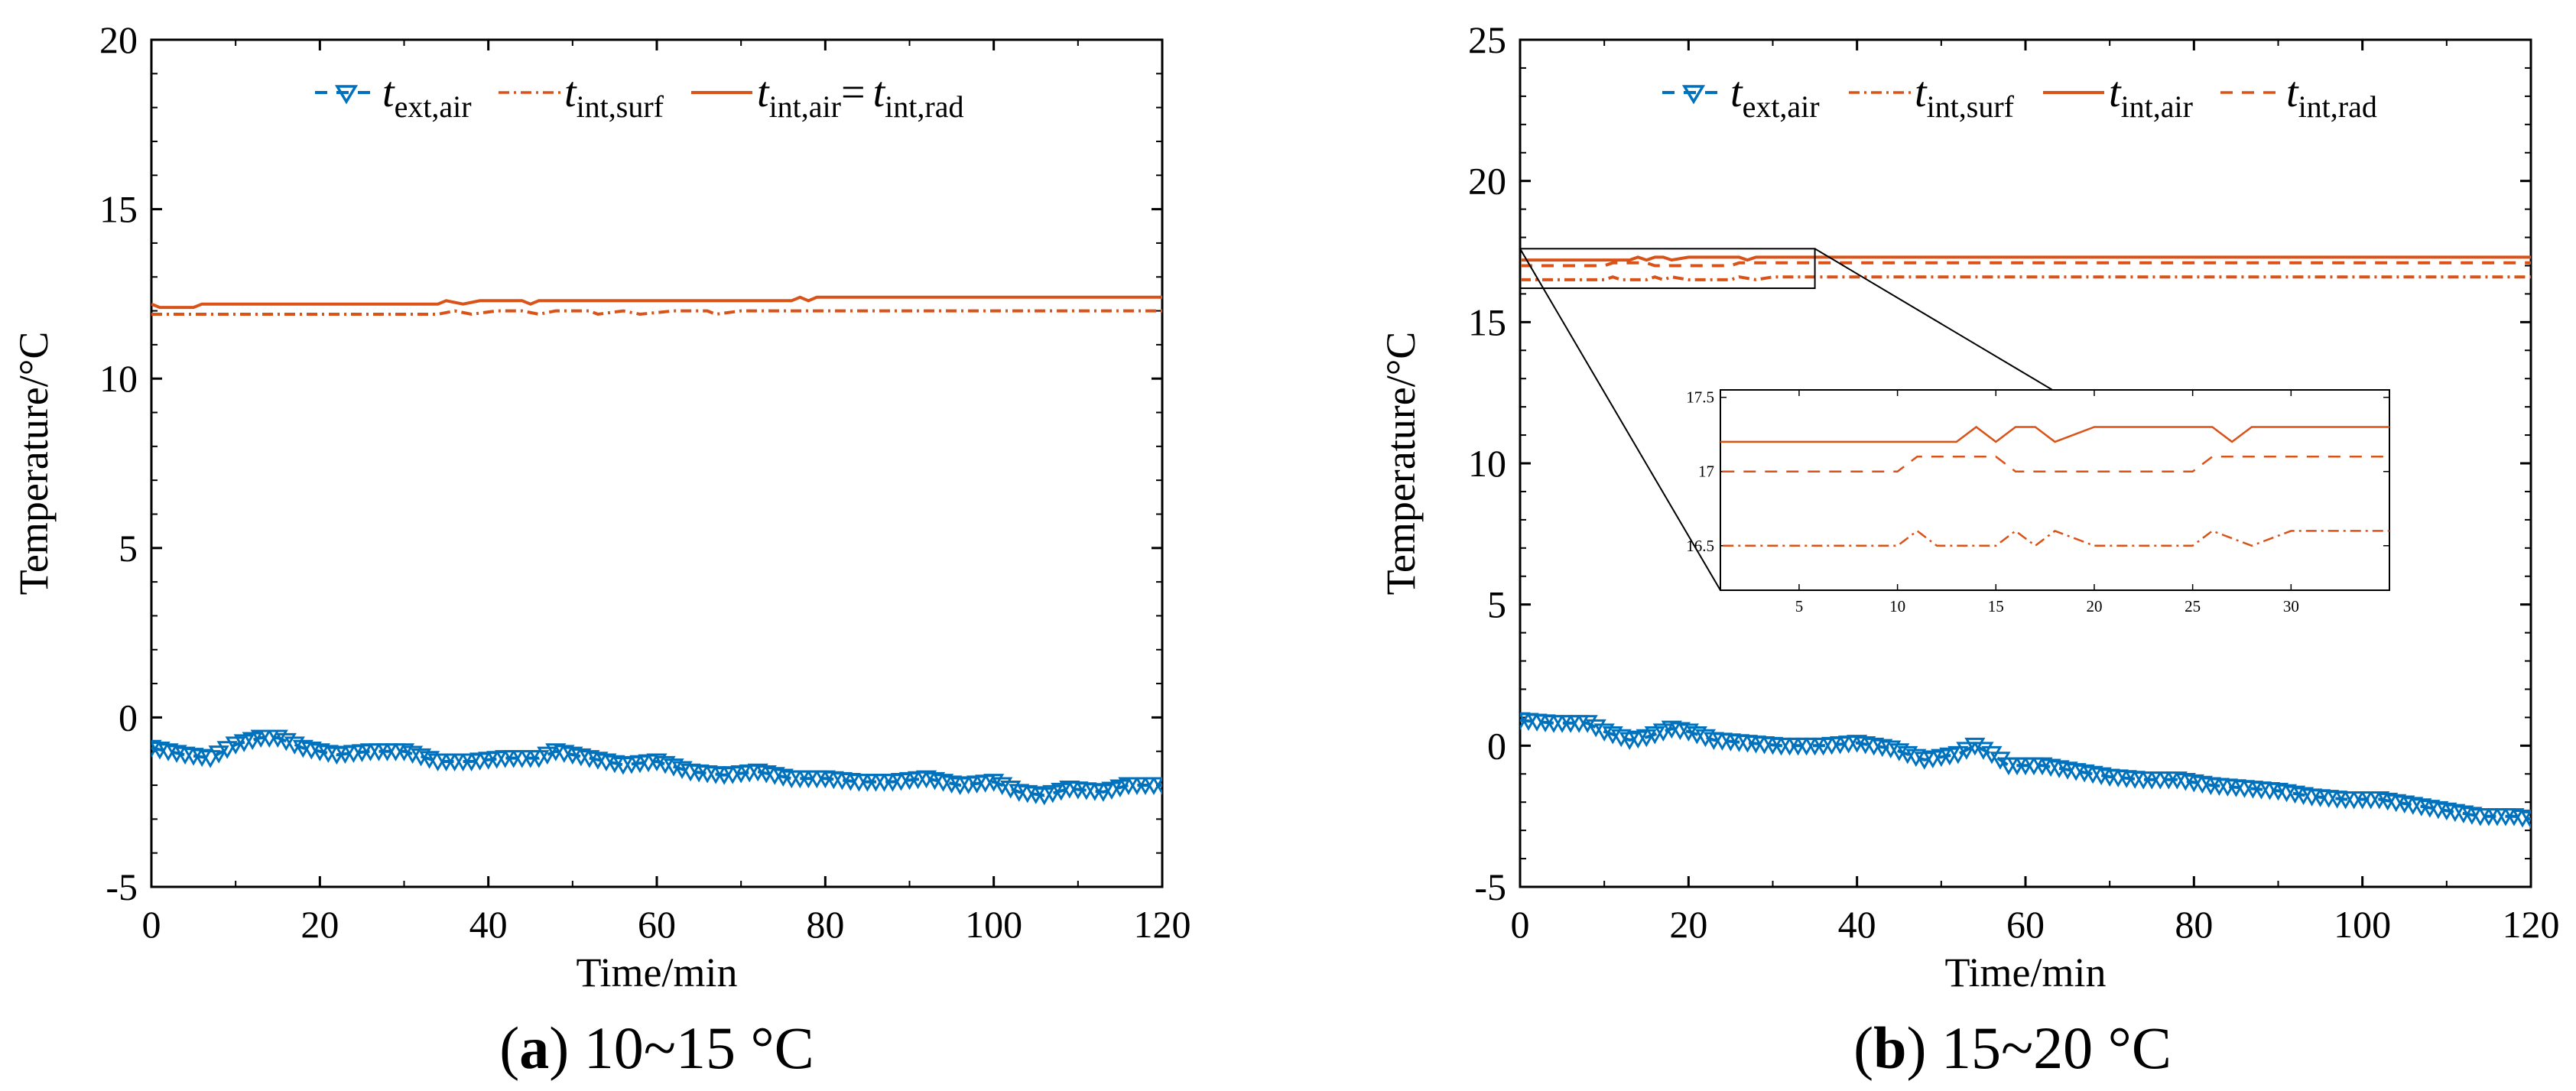  Describe the element at coordinates (119, 378) in the screenshot. I see `y-tick-label-a: 10` at that location.